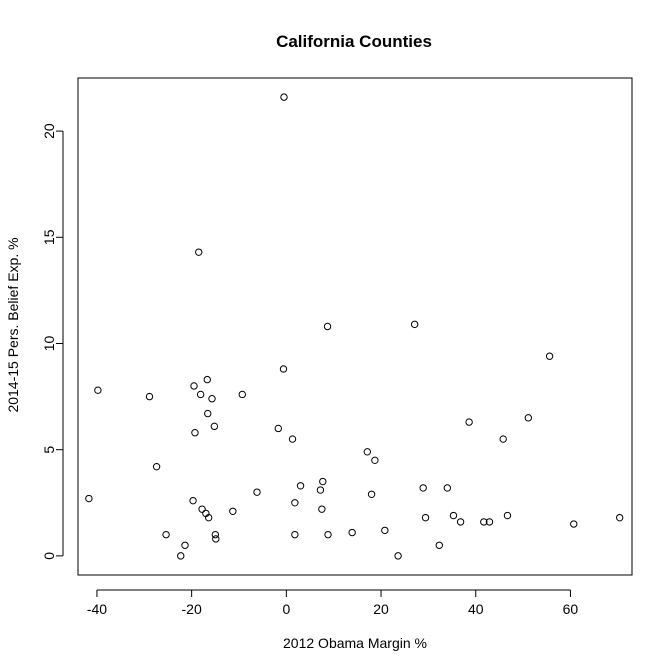 Image resolution: width=672 pixels, height=672 pixels. Describe the element at coordinates (286, 609) in the screenshot. I see `x-tick-label: 0` at that location.